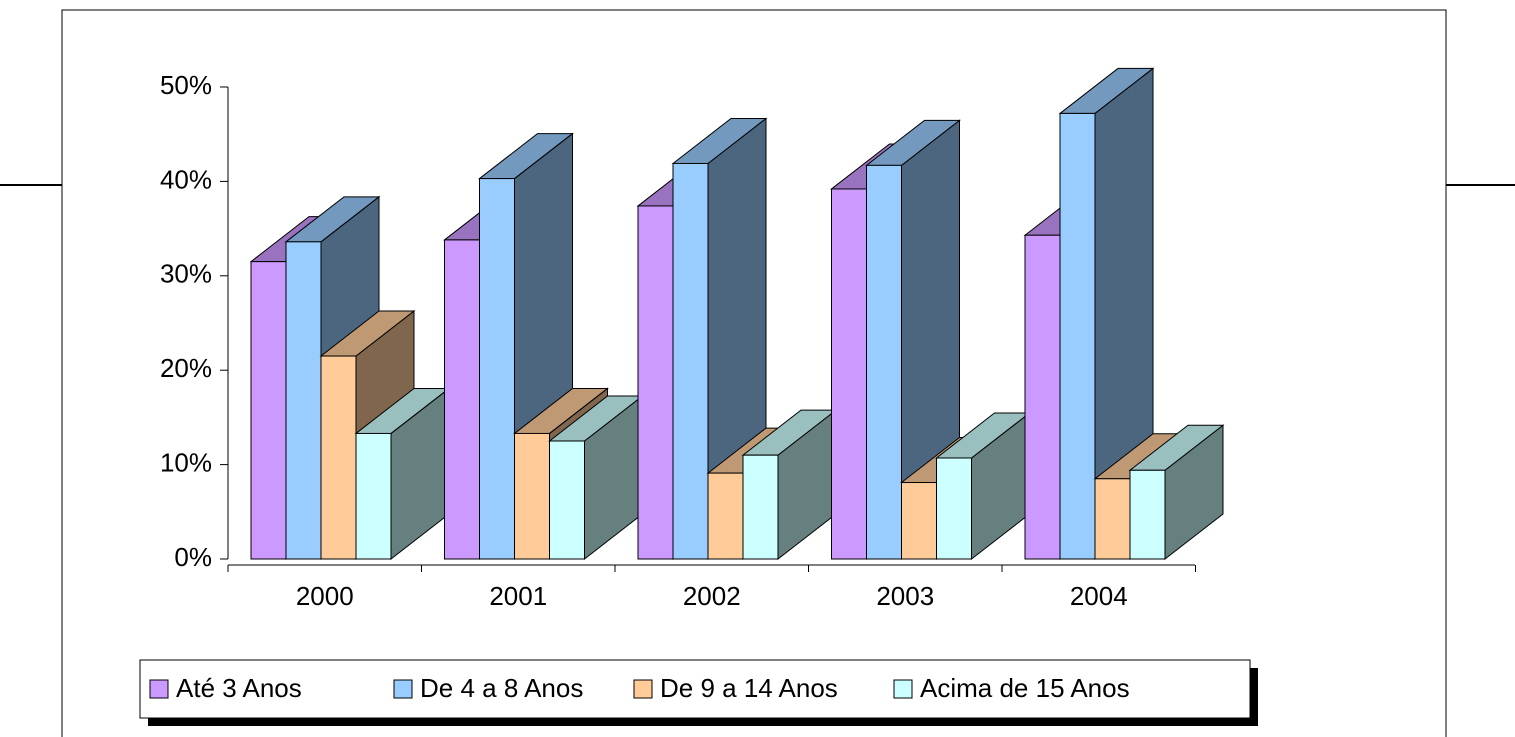  I want to click on x-tick-label: 2002, so click(712, 596).